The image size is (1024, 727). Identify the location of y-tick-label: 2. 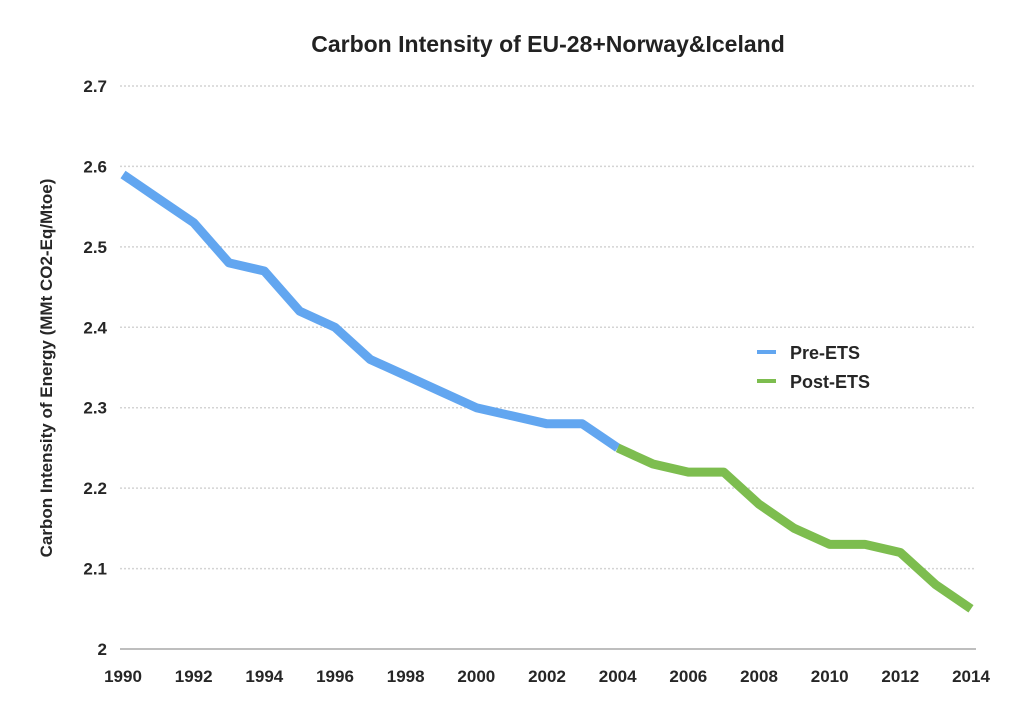
(102, 649).